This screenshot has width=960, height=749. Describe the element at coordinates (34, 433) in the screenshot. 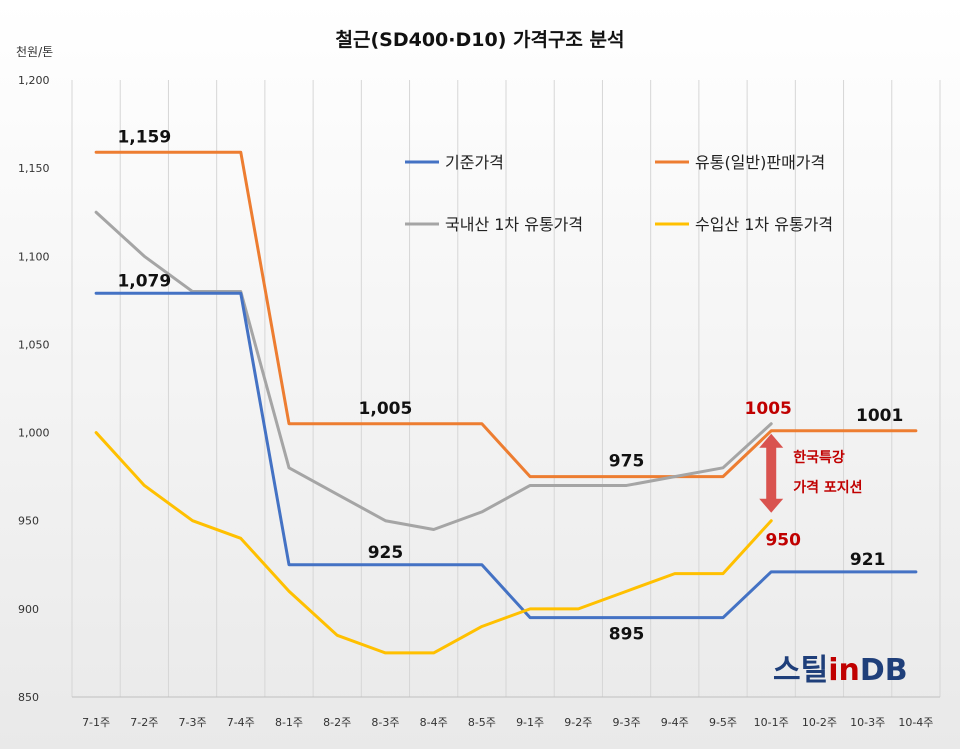

I see `y-tick-label: 1,000` at that location.